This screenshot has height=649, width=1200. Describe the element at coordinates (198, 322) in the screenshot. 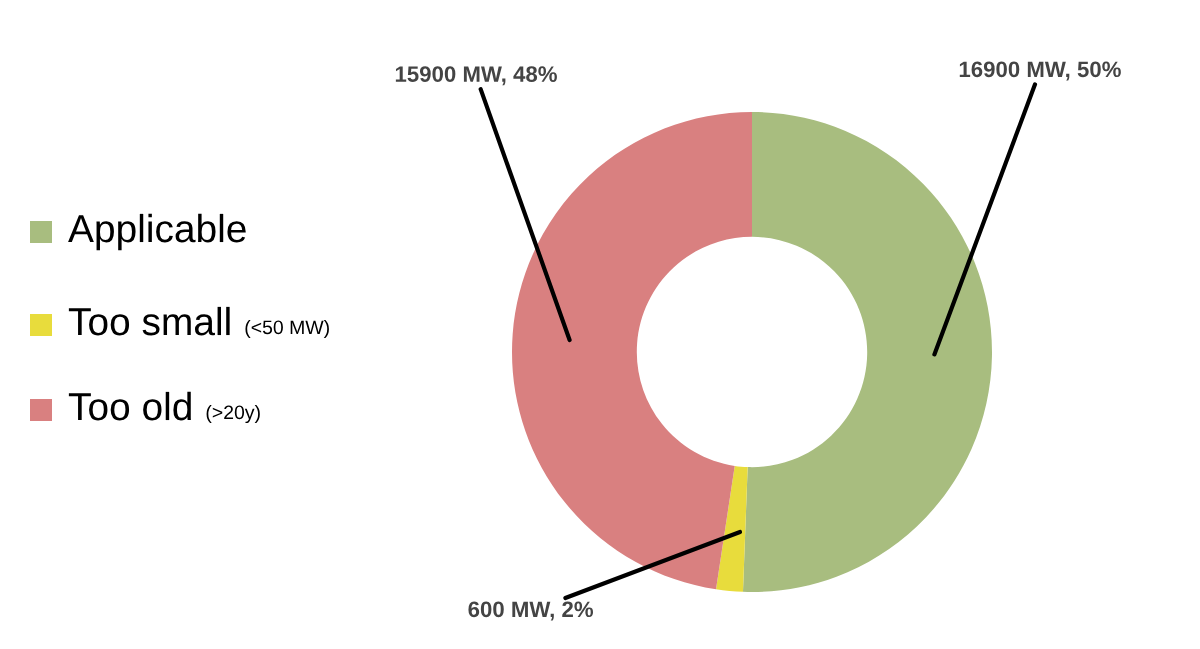

I see `legend-label: Too small (<50 MW)` at that location.